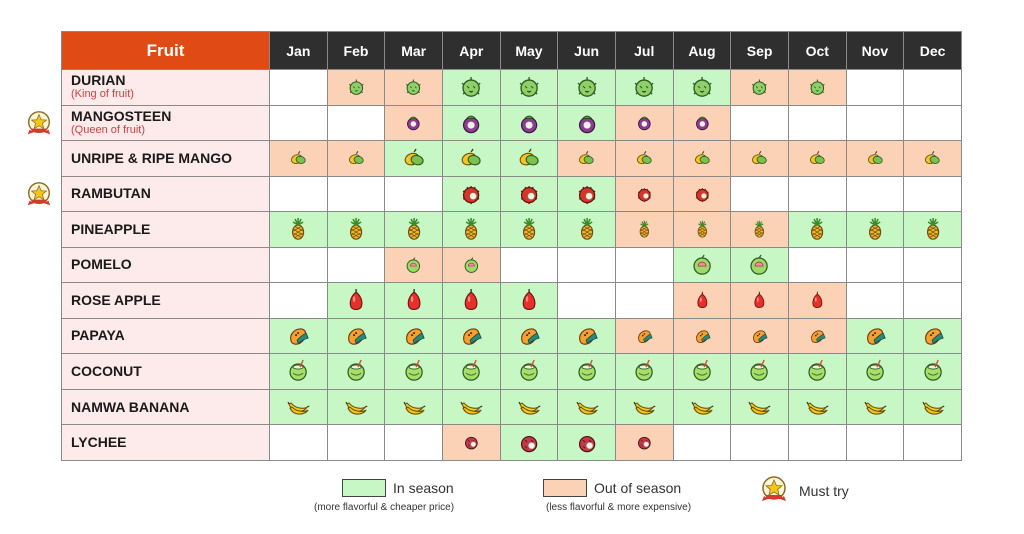 The height and width of the screenshot is (534, 1024). What do you see at coordinates (108, 129) in the screenshot?
I see `fruit-subtitle: (Queen of fruit)` at bounding box center [108, 129].